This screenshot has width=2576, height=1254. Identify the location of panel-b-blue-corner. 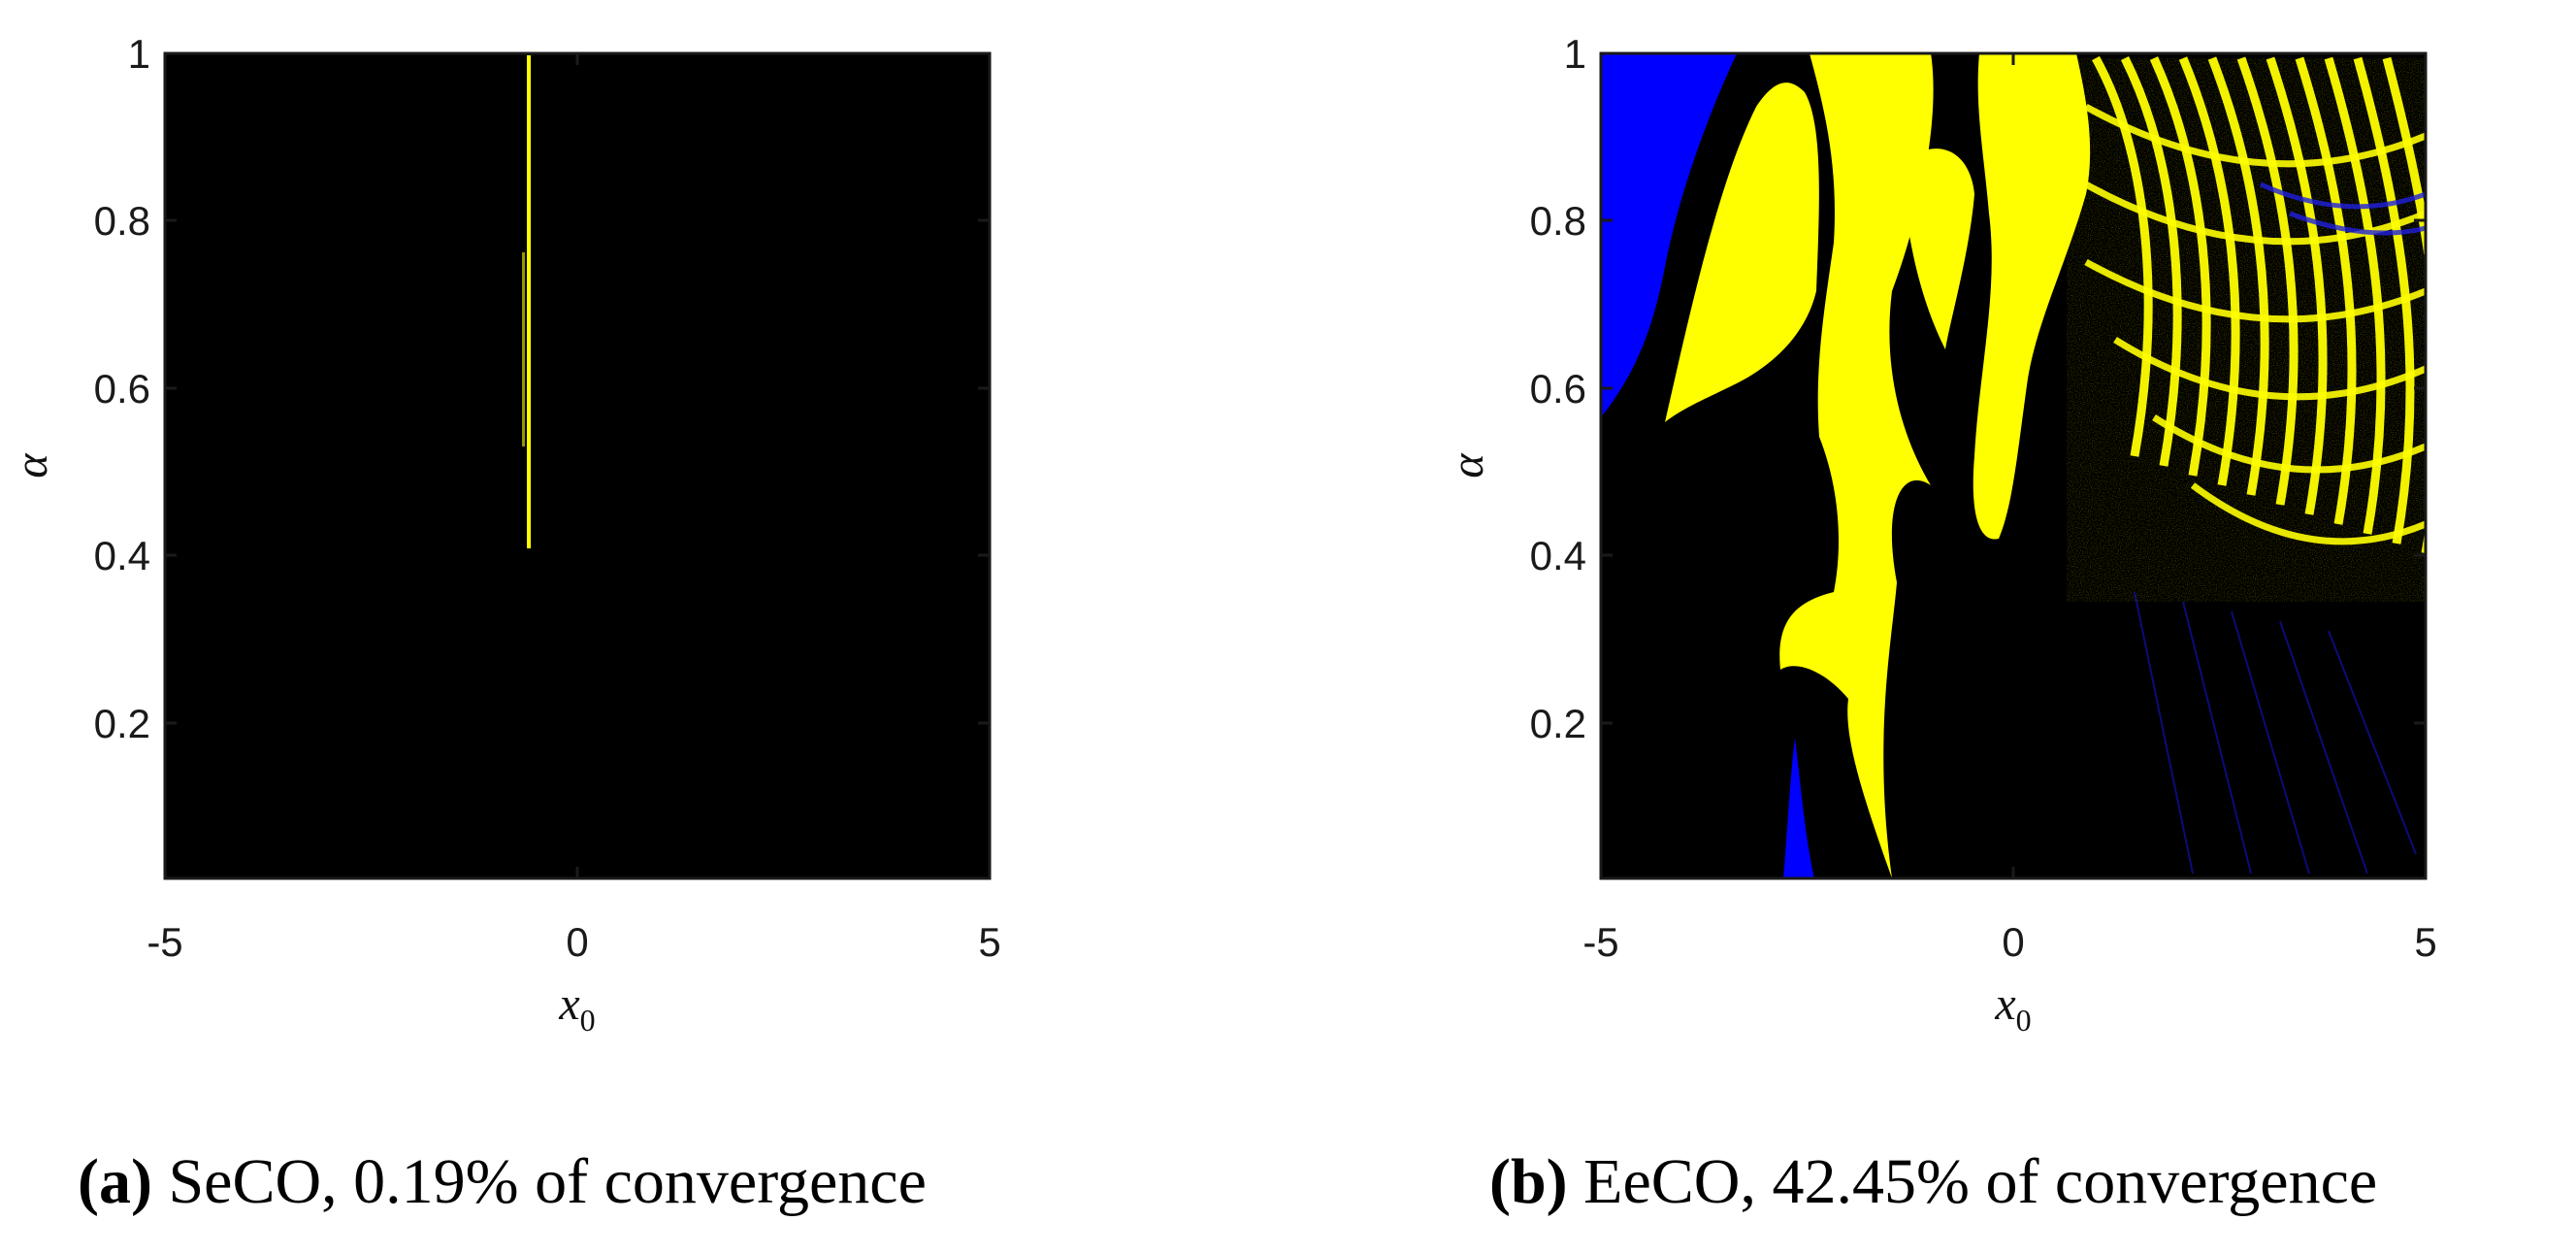
(1669, 235).